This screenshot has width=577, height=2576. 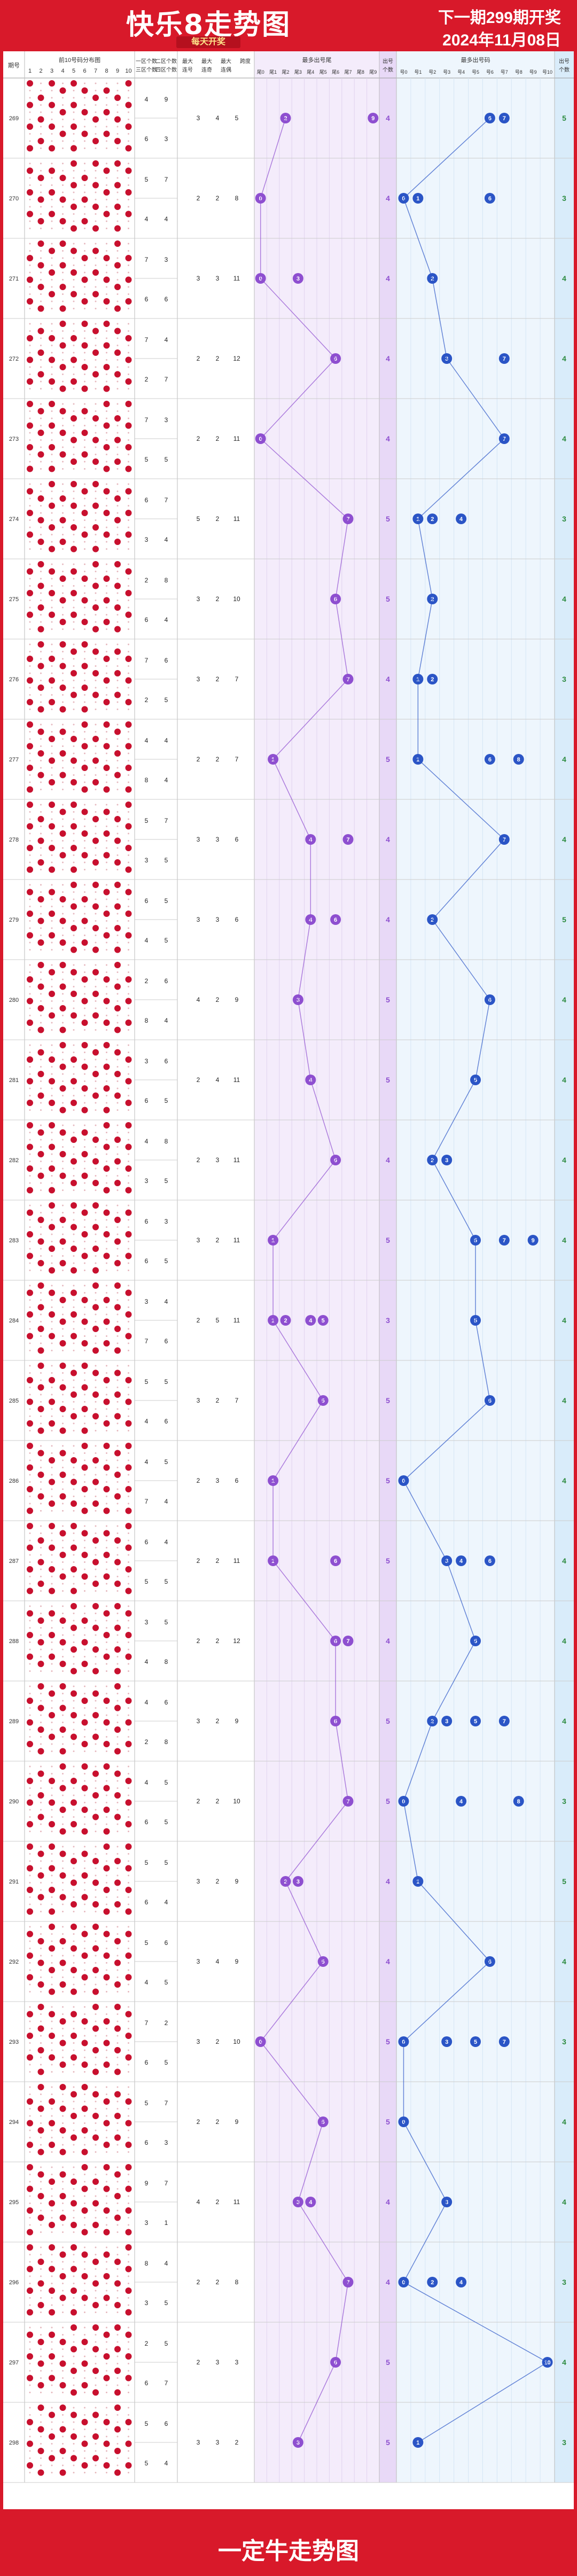 I want to click on zone-count: 4, so click(x=166, y=2463).